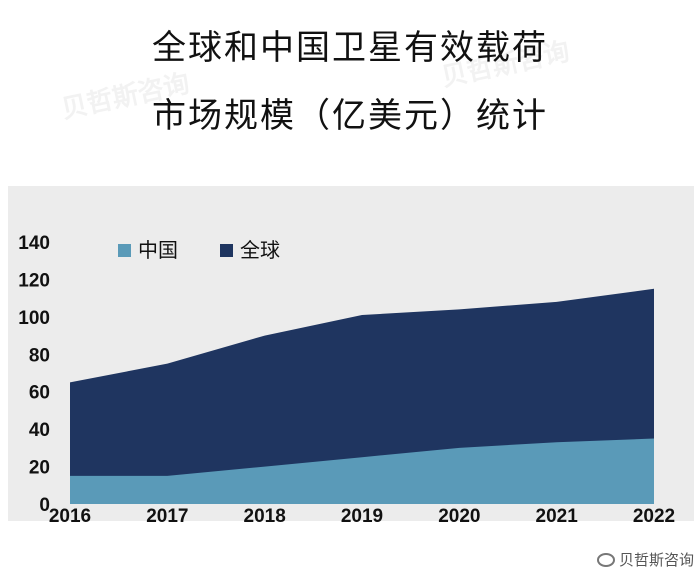  Describe the element at coordinates (362, 471) in the screenshot. I see `area-series-china` at that location.